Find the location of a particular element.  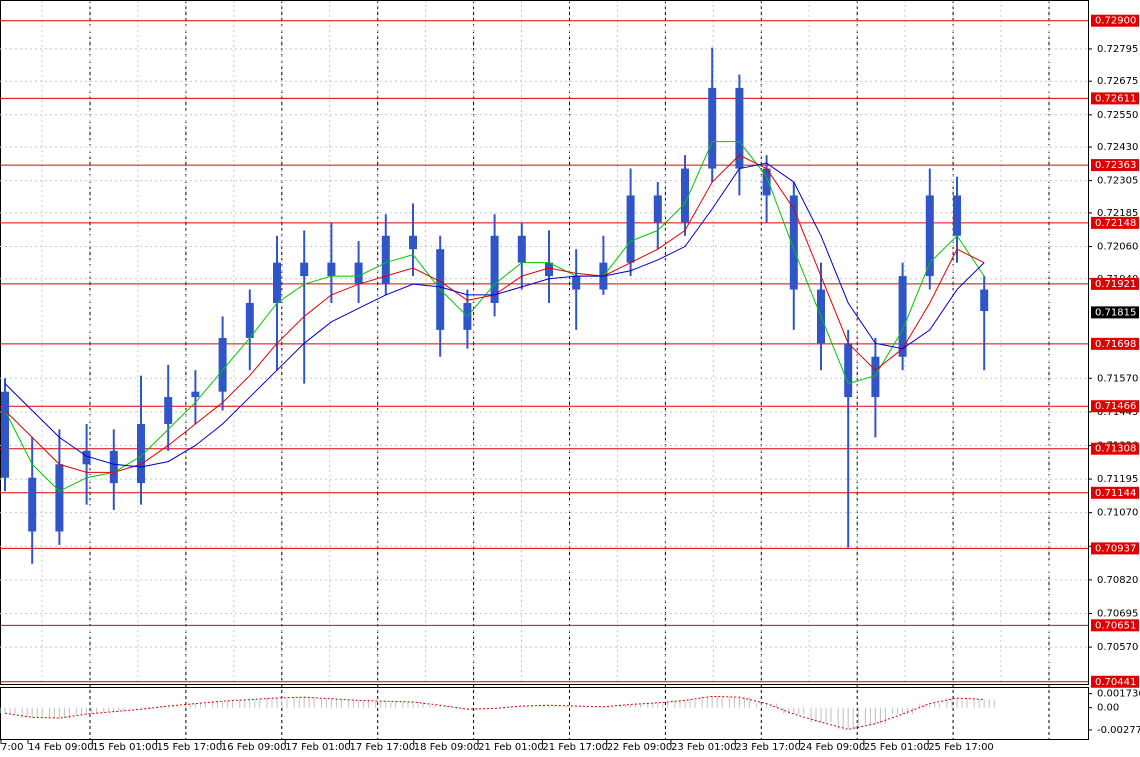

indicator-frame is located at coordinates (544, 713).